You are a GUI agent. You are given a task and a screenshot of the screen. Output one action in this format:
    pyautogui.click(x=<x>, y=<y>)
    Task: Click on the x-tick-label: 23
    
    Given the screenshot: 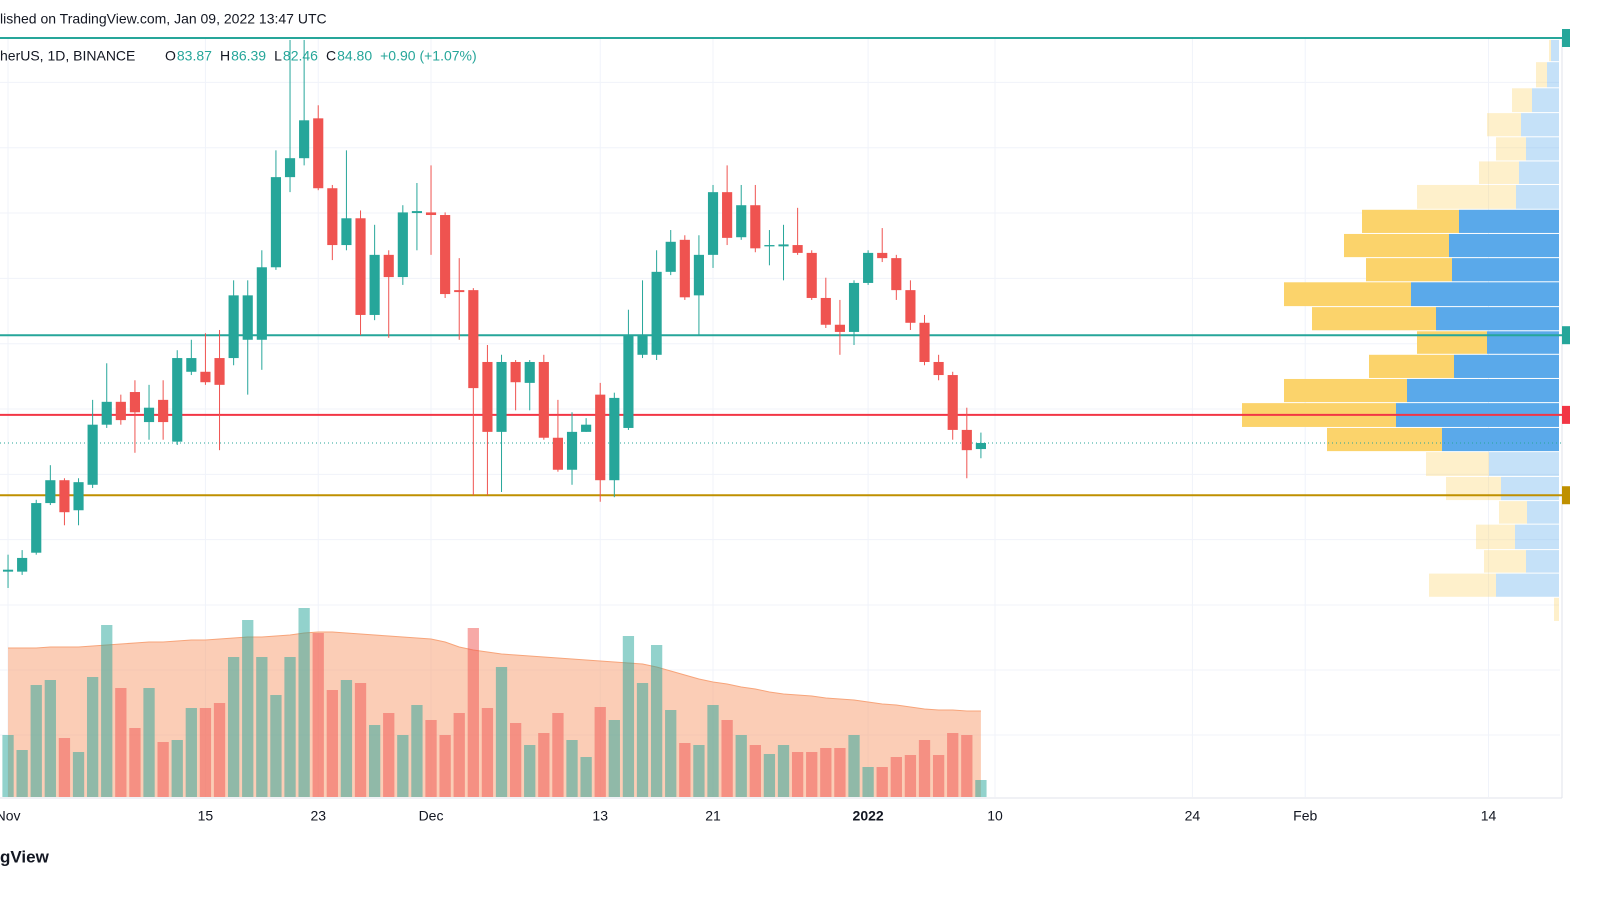 What is the action you would take?
    pyautogui.click(x=318, y=816)
    